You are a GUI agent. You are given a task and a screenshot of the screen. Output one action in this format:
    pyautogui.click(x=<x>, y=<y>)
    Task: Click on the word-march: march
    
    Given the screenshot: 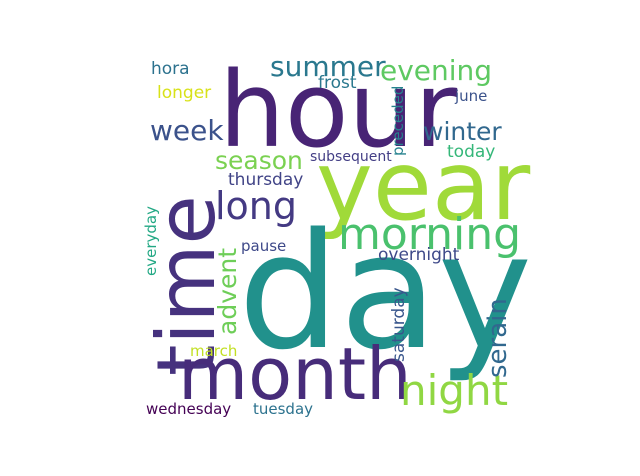 What is the action you would take?
    pyautogui.click(x=214, y=351)
    